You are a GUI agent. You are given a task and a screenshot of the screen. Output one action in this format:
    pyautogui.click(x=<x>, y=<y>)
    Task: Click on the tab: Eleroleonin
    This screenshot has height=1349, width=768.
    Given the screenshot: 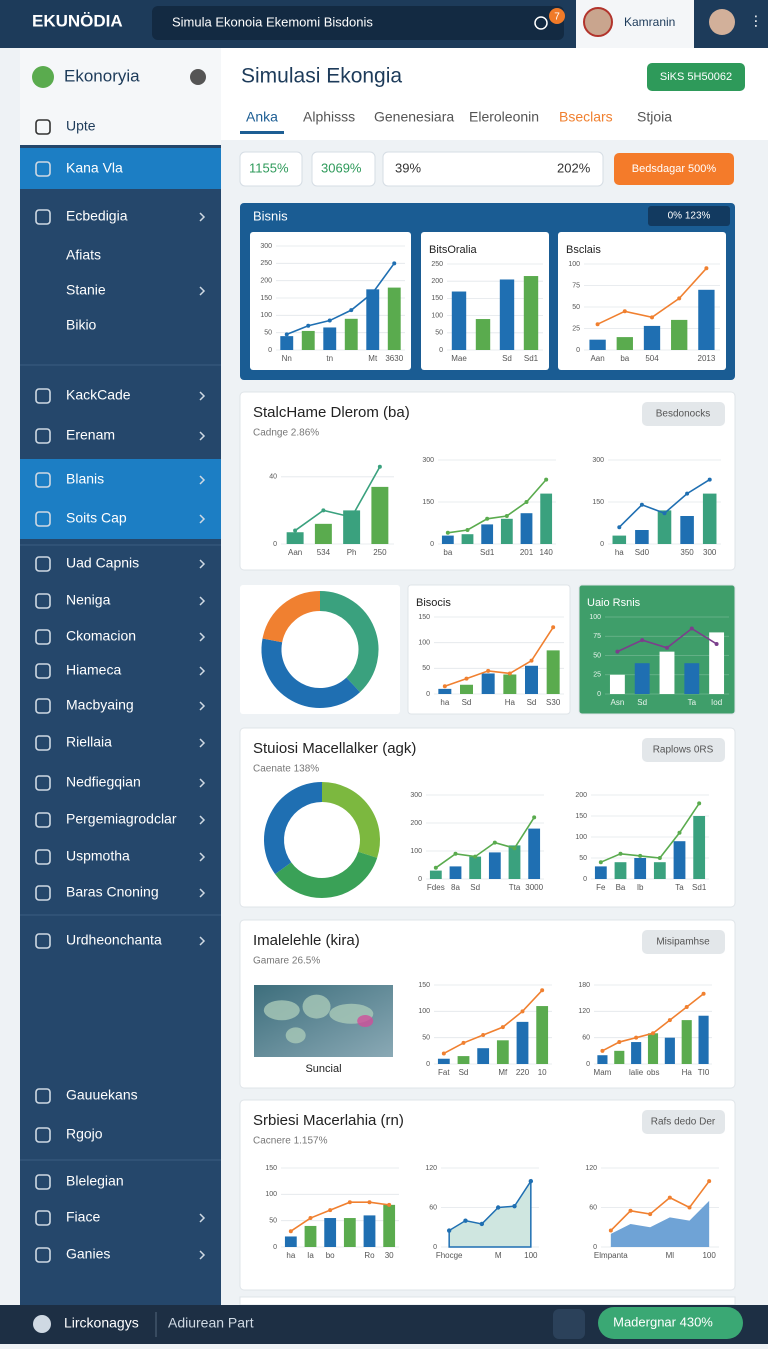 What is the action you would take?
    pyautogui.click(x=504, y=117)
    